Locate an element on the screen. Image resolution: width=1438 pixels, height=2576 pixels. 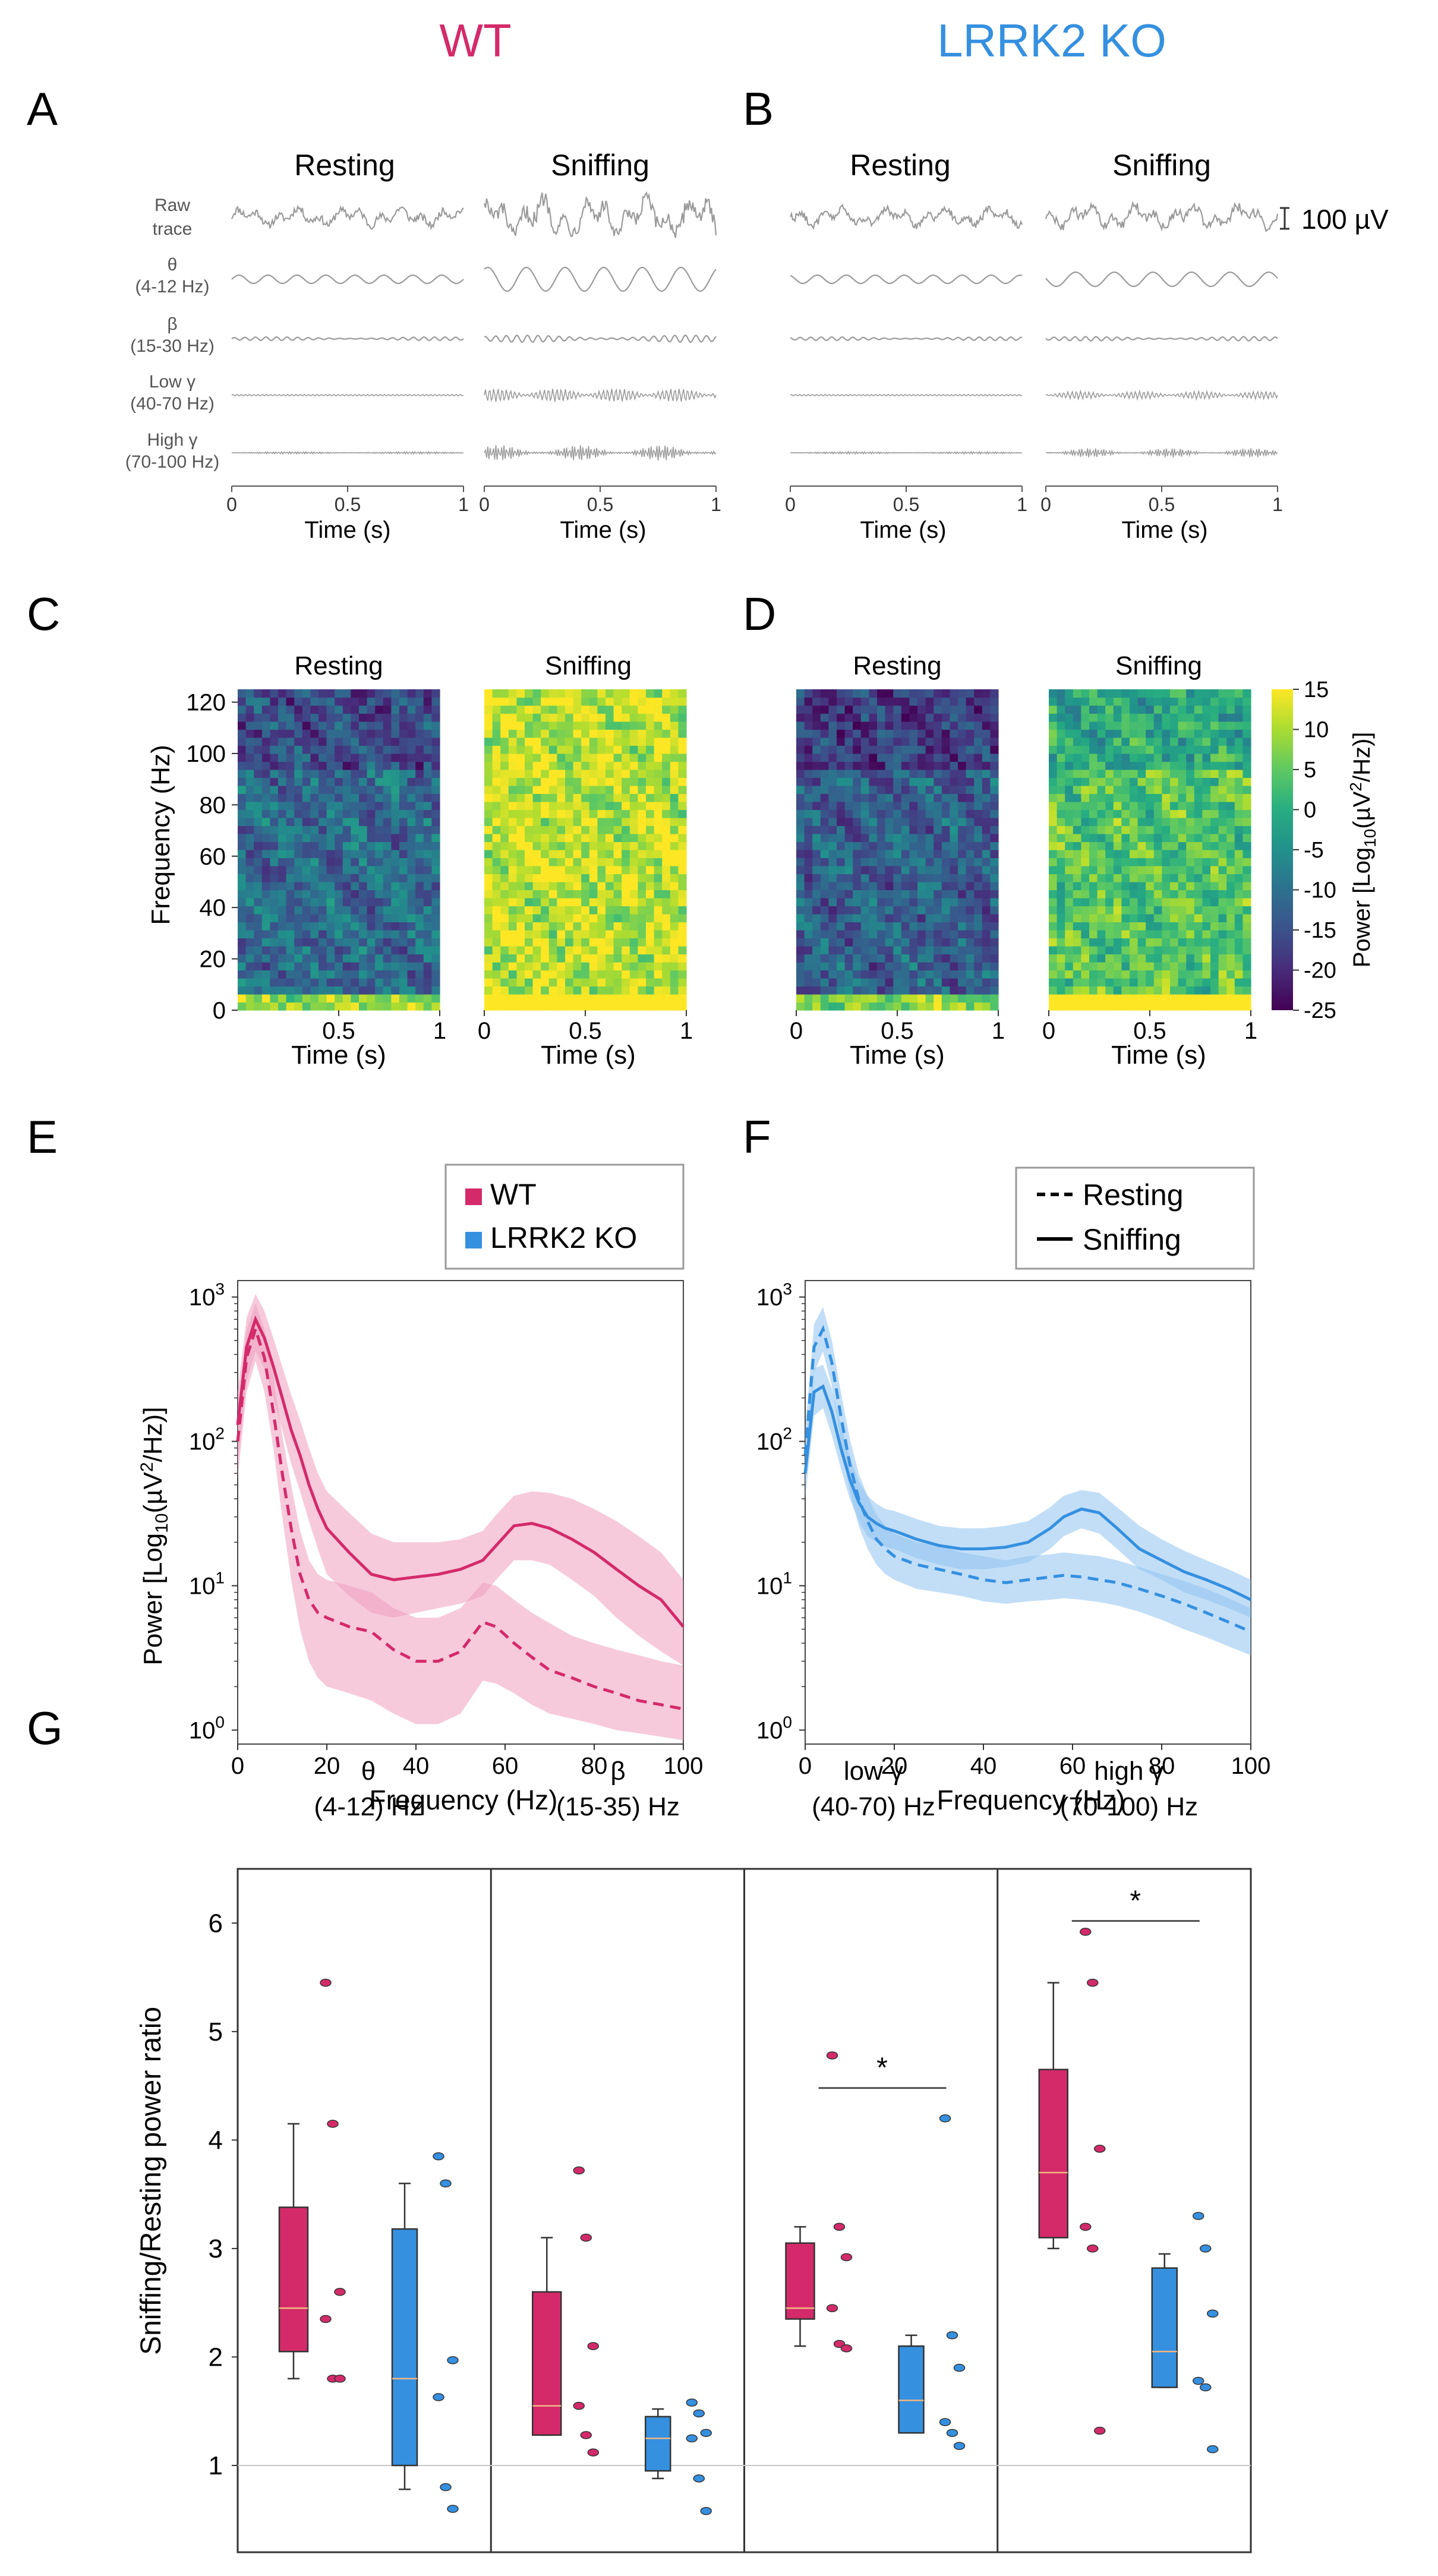
scale-bar-label: 100 µV is located at coordinates (1345, 220).